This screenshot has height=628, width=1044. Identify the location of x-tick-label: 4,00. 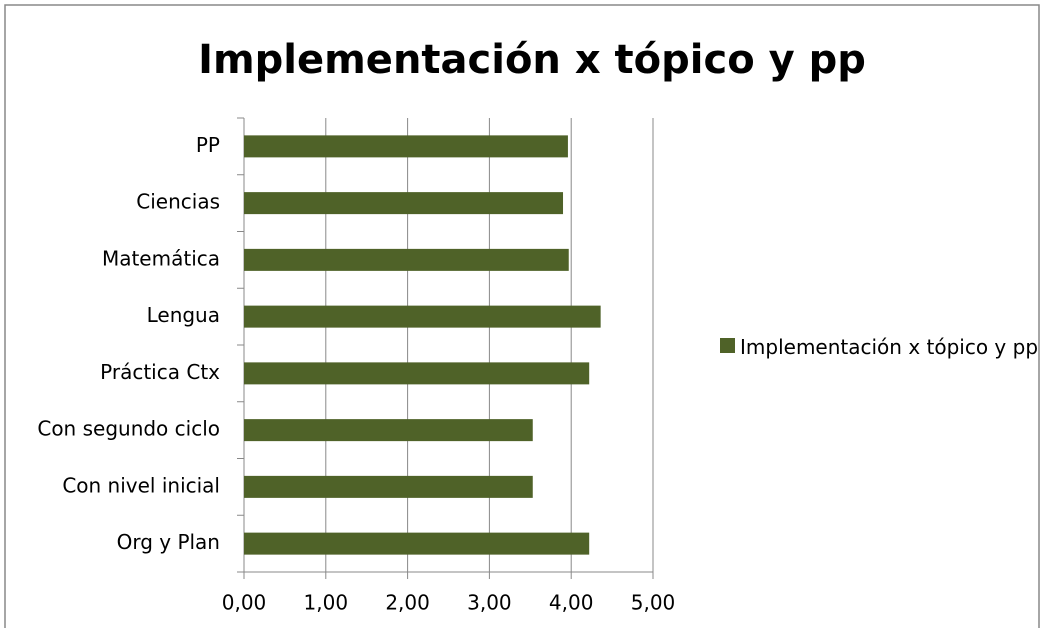
(571, 603).